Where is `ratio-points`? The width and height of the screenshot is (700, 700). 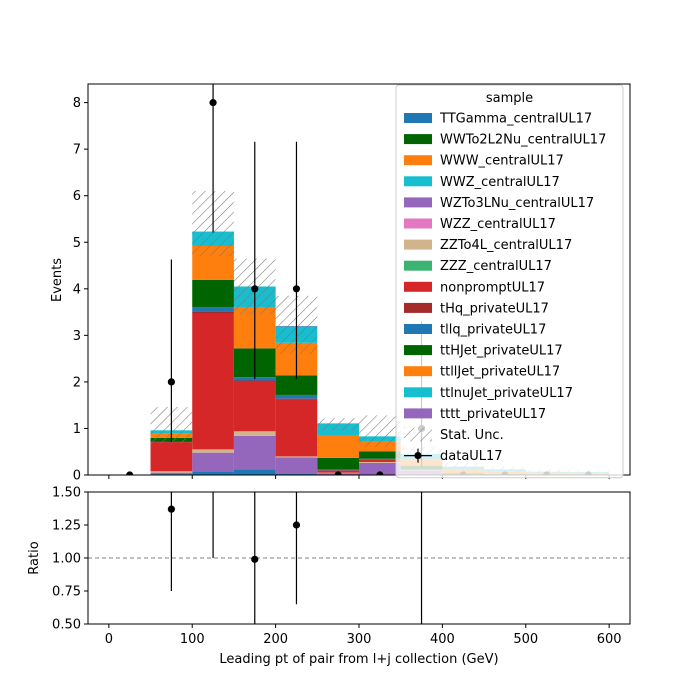 ratio-points is located at coordinates (295, 558).